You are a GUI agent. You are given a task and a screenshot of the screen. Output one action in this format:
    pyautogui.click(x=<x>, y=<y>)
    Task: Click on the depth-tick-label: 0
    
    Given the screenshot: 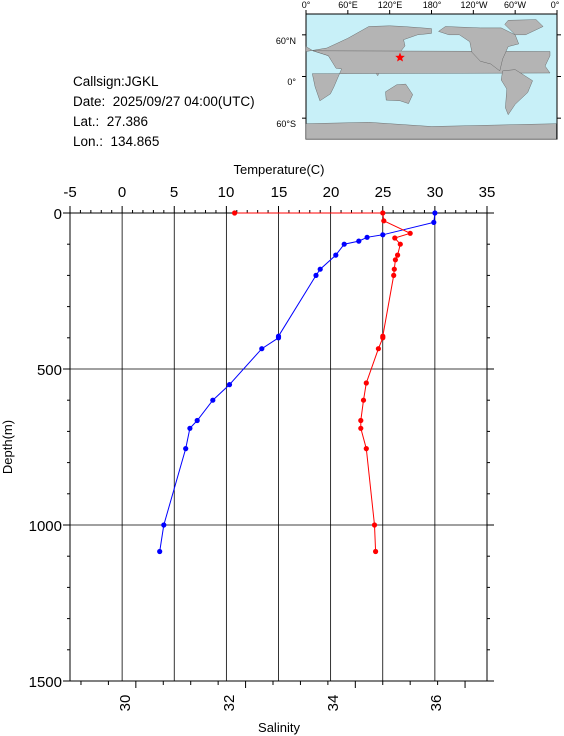 What is the action you would take?
    pyautogui.click(x=58, y=214)
    